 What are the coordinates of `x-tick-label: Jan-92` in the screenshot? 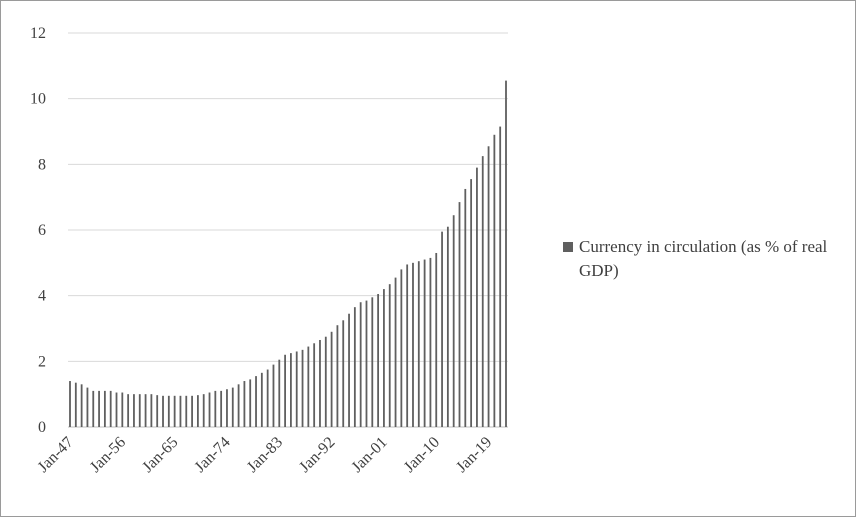 It's located at (317, 455).